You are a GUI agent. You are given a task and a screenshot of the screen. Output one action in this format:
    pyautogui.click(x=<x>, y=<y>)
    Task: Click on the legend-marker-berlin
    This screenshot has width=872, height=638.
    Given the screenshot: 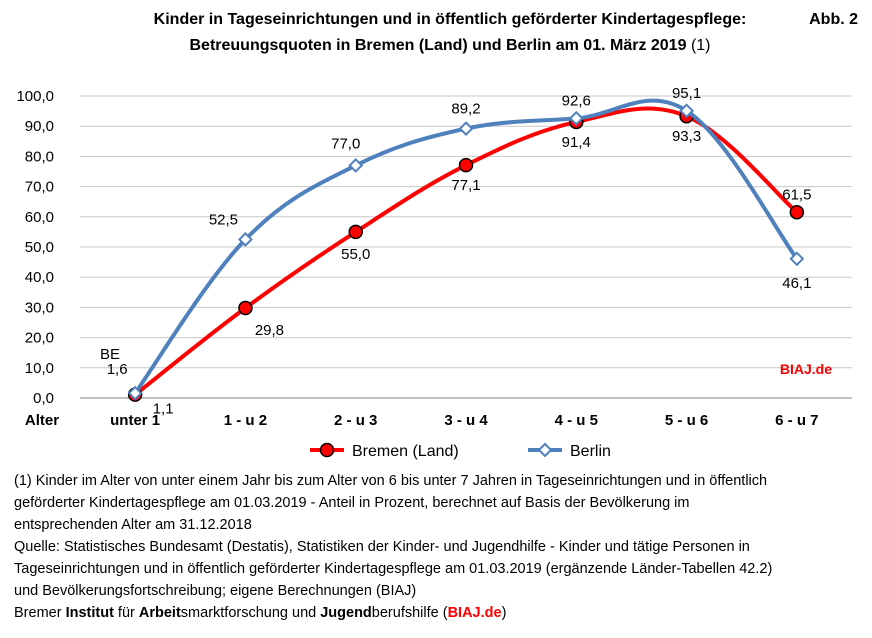 What is the action you would take?
    pyautogui.click(x=545, y=450)
    